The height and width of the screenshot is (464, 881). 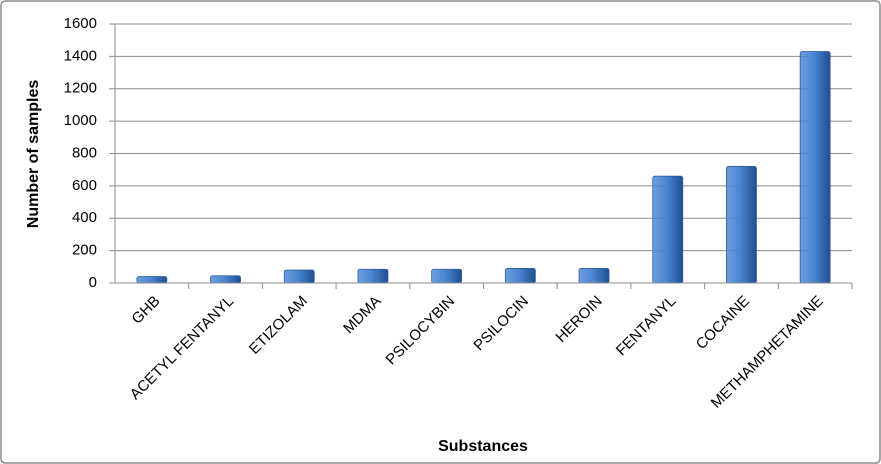 What do you see at coordinates (33, 154) in the screenshot?
I see `y-axis-title: Number of samples` at bounding box center [33, 154].